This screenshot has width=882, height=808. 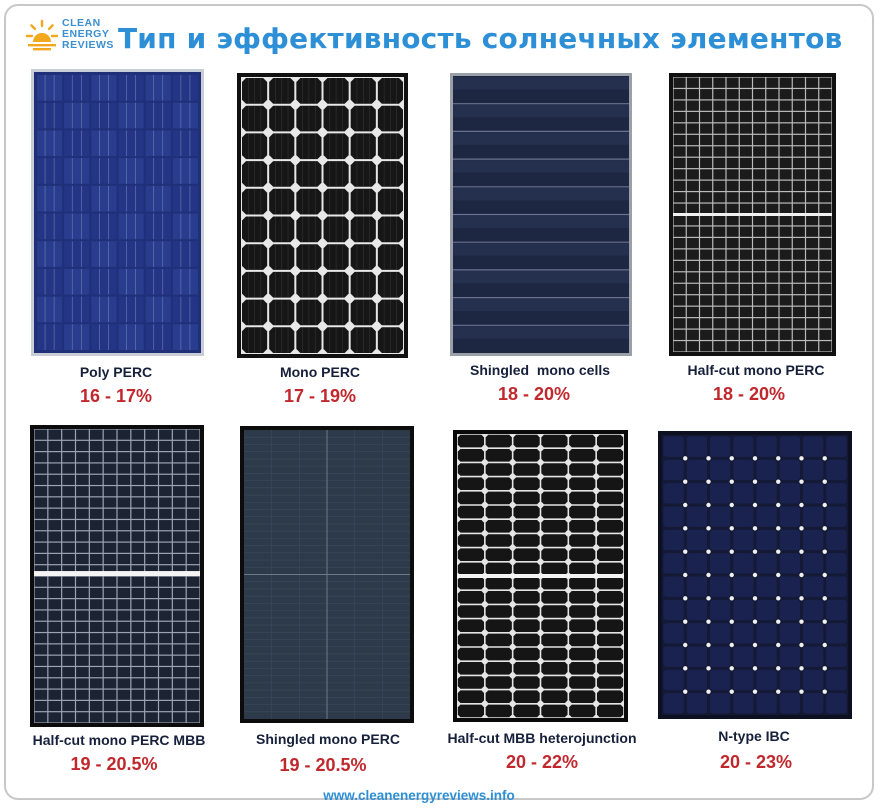 I want to click on clean-energy-reviews-logo: CLEAN ENERGY REVIEWS, so click(x=70, y=36).